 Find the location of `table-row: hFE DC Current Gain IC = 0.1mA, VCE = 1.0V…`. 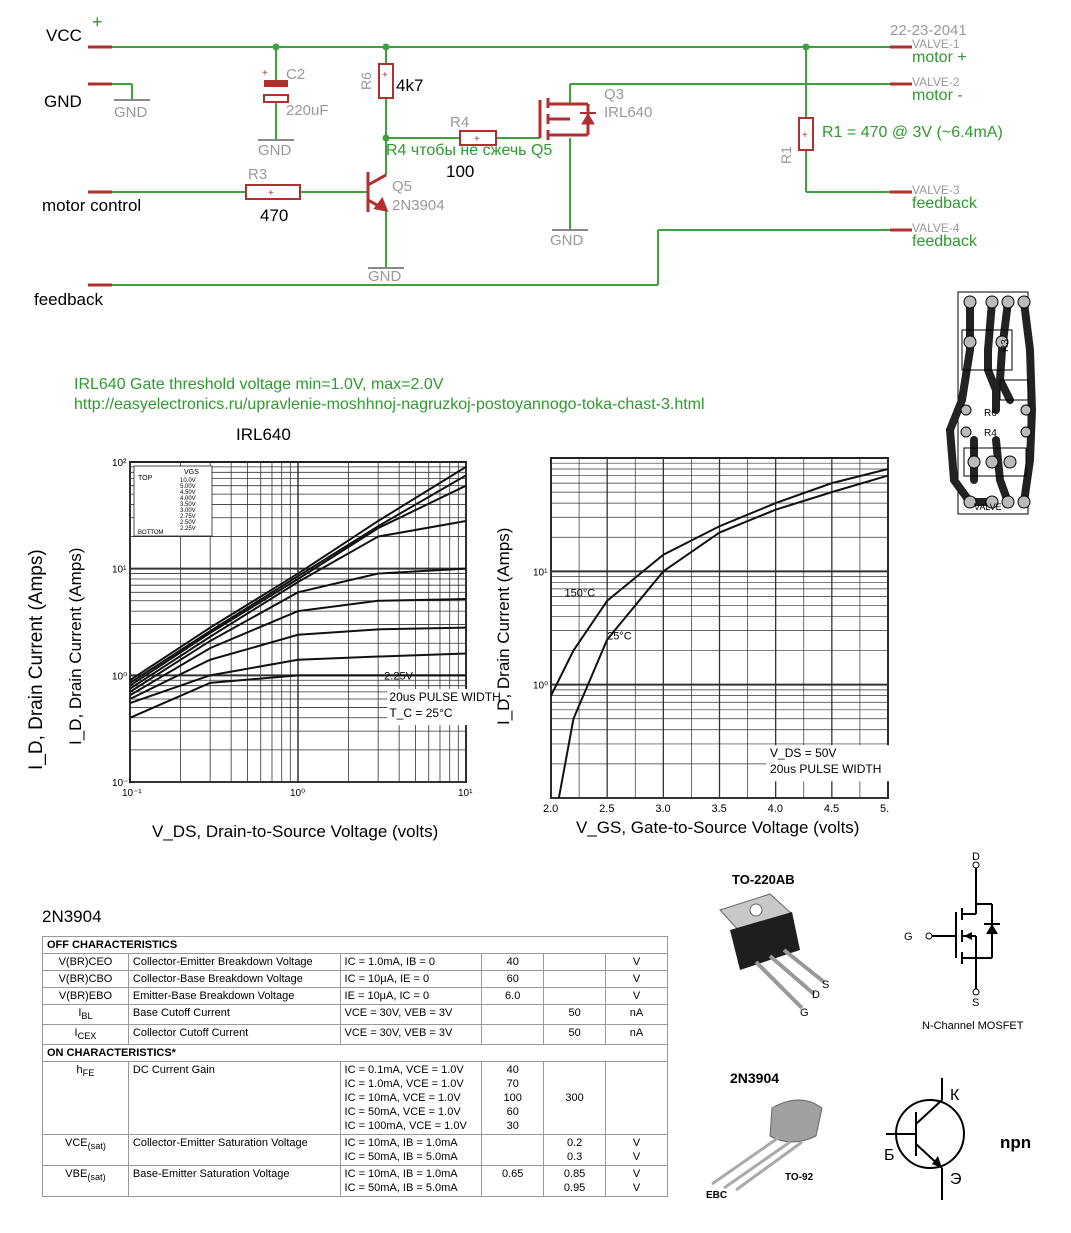

table-row: hFE DC Current Gain IC = 0.1mA, VCE = 1.0V… is located at coordinates (355, 1098).